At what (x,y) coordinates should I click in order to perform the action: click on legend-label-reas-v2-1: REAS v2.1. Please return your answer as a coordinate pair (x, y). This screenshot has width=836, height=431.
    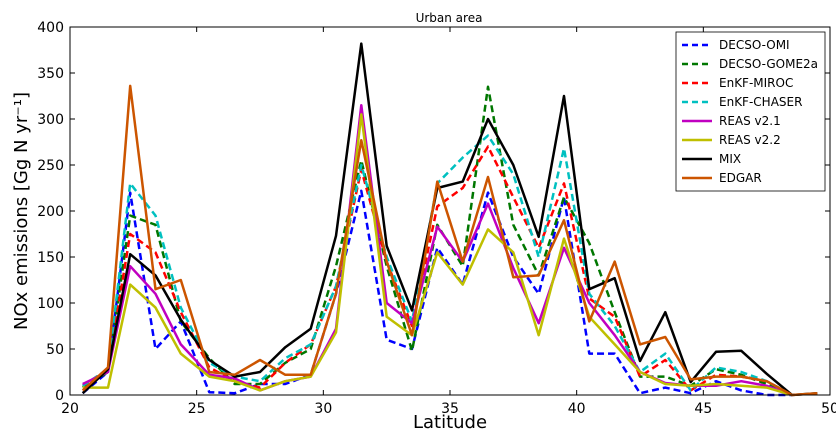
    Looking at the image, I should click on (750, 121).